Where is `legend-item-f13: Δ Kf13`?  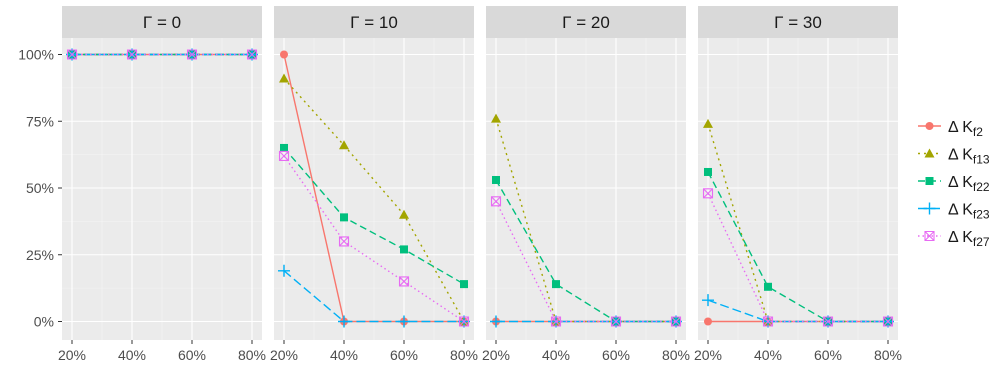
legend-item-f13: Δ Kf13 is located at coordinates (954, 157).